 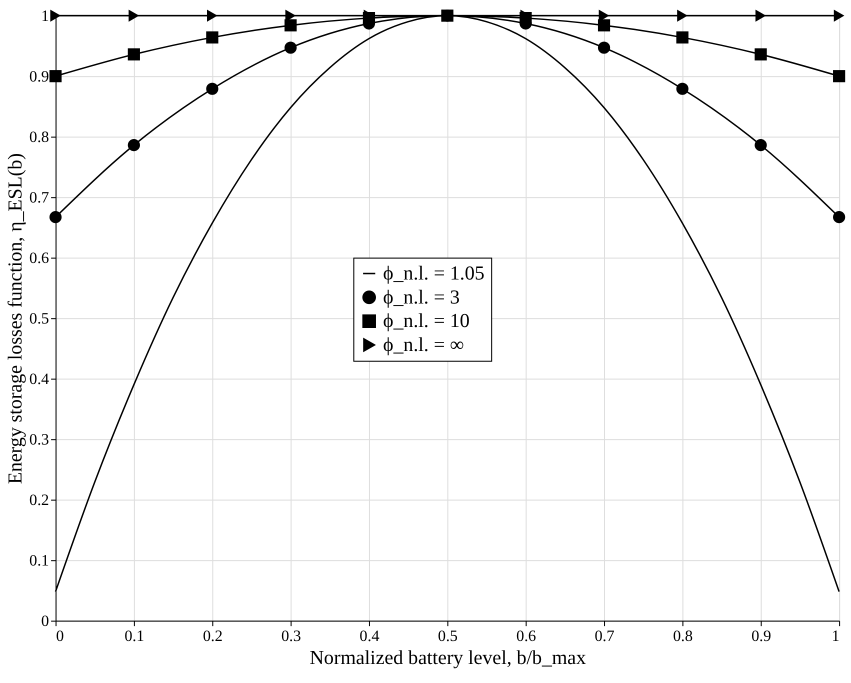 What do you see at coordinates (39, 561) in the screenshot?
I see `y-tick-label: 0.1` at bounding box center [39, 561].